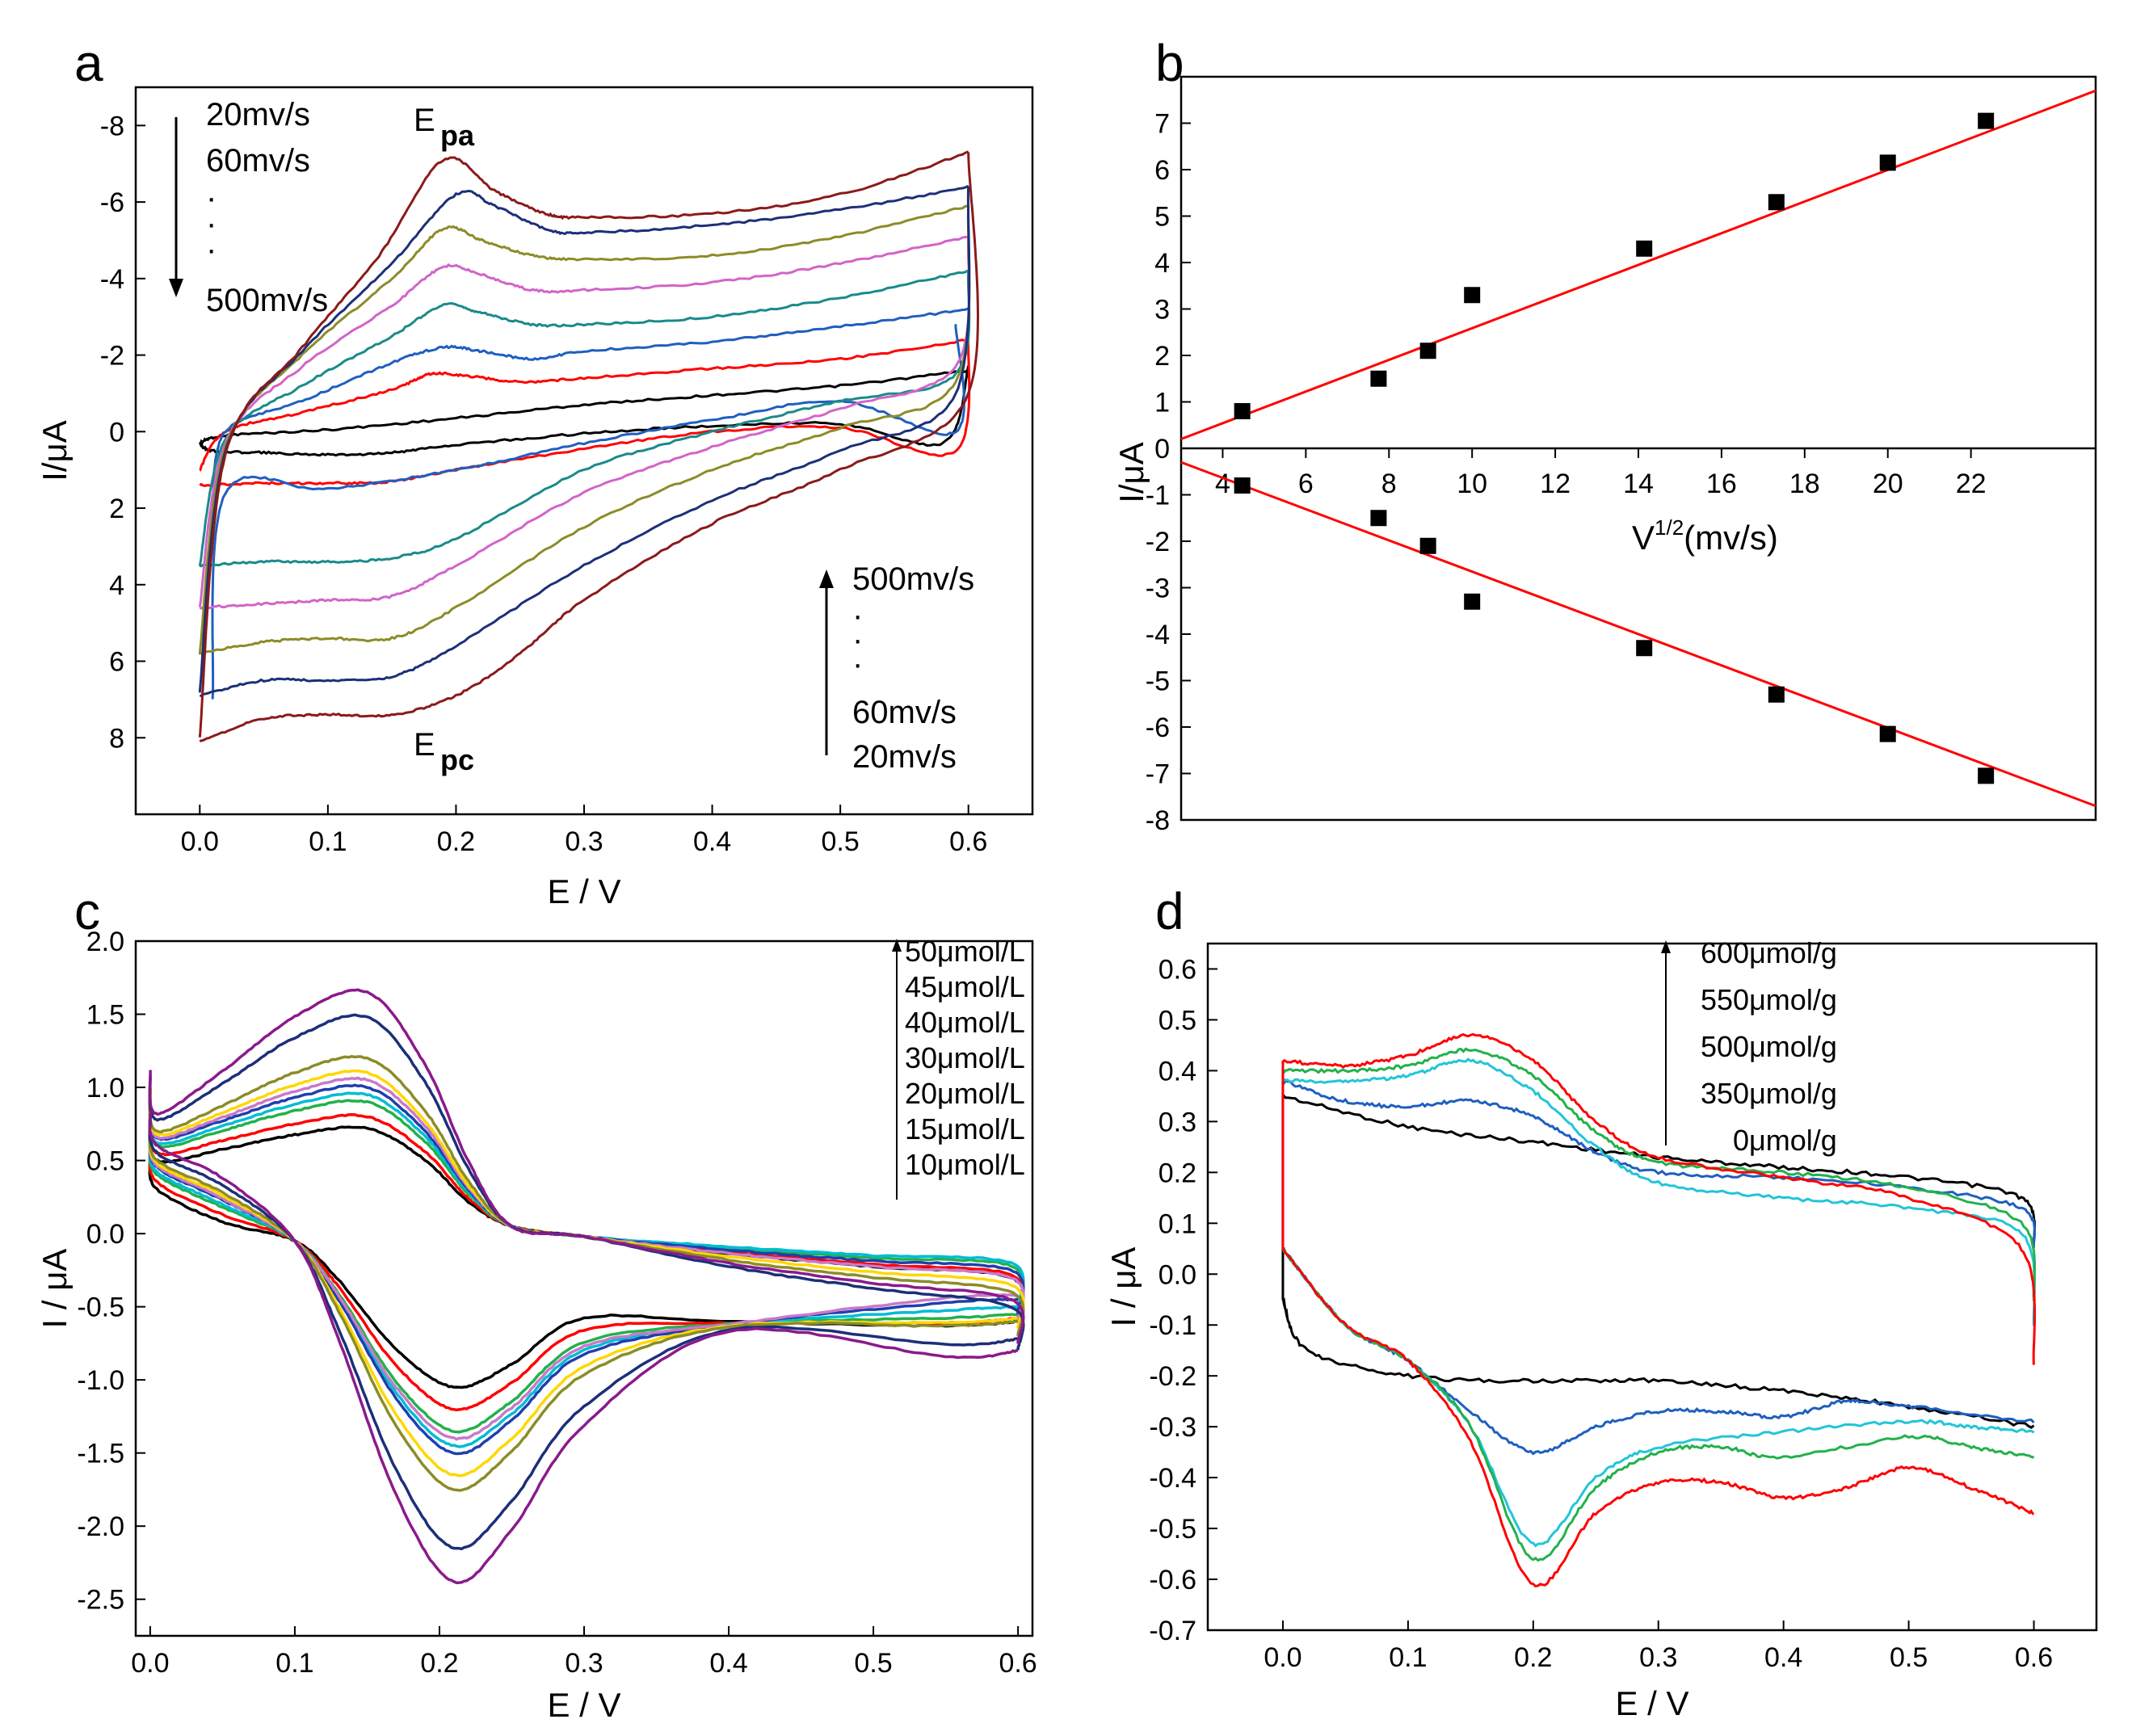  I want to click on y-tick-label: 0.3, so click(1177, 1122).